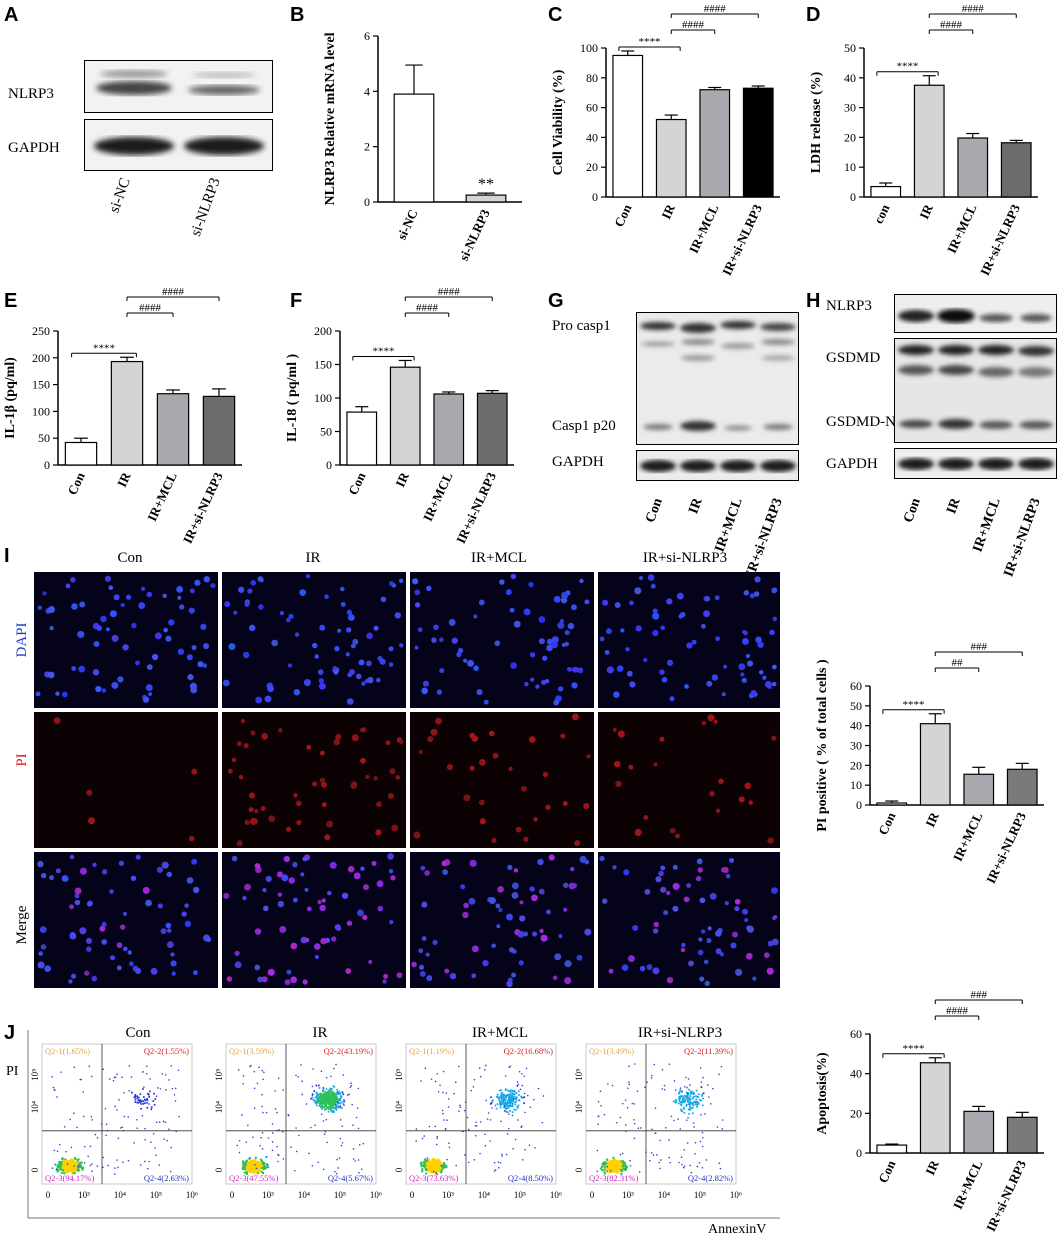 The width and height of the screenshot is (1059, 1247). Describe the element at coordinates (685, 558) in the screenshot. I see `micro-col-title: IR+si-NLRP3` at that location.